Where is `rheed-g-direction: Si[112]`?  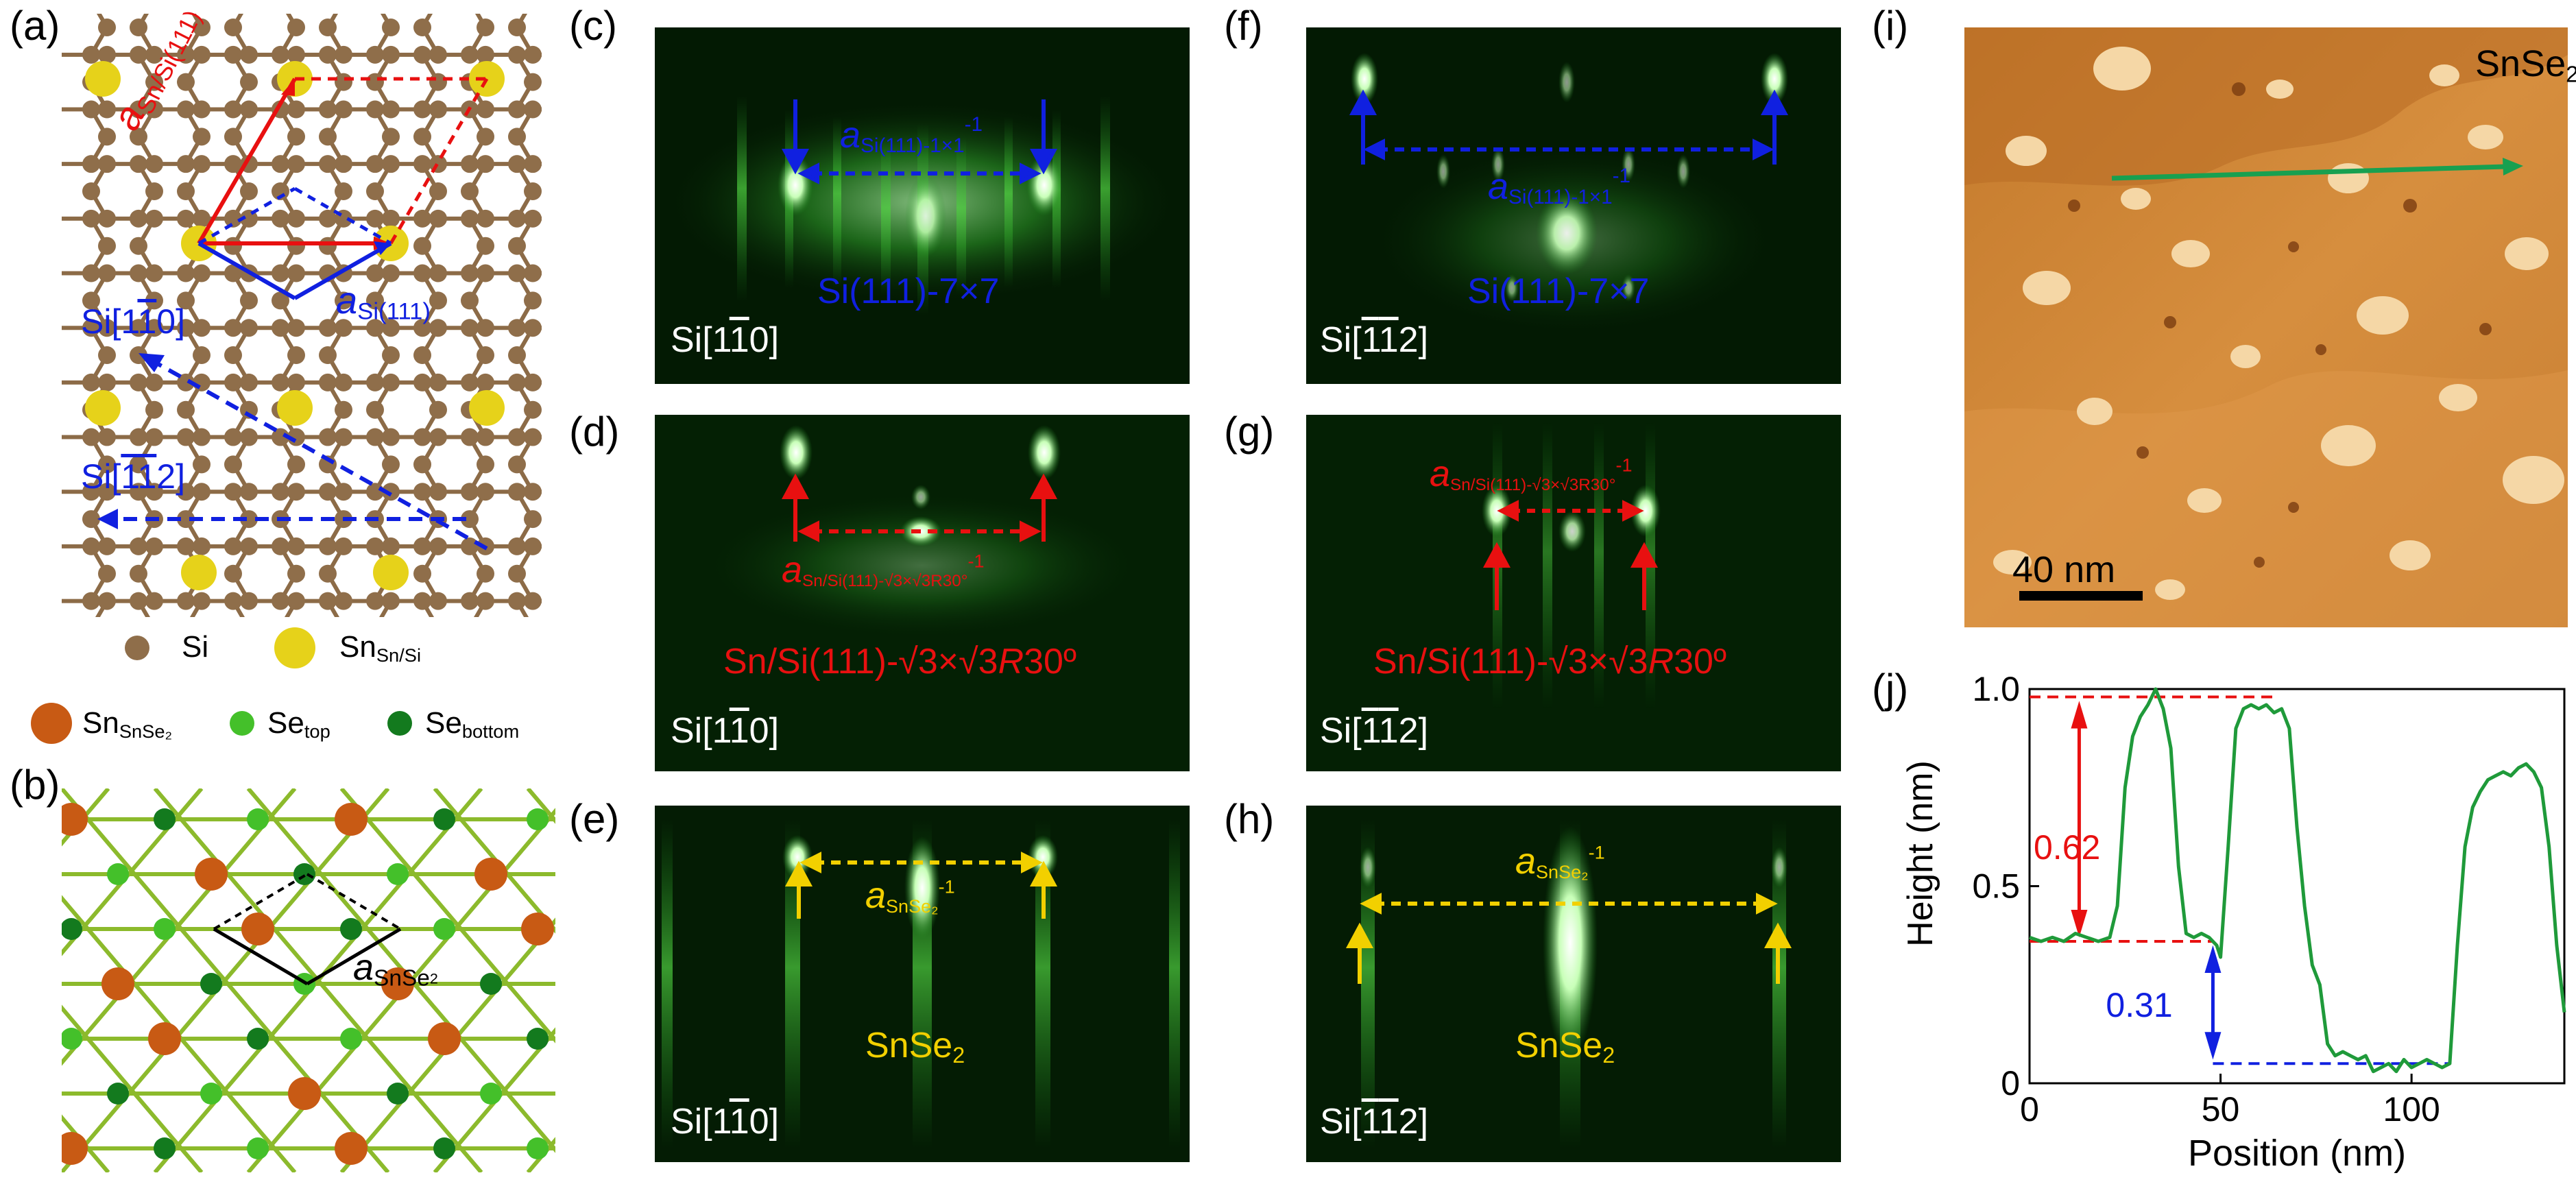
rheed-g-direction: Si[112] is located at coordinates (1375, 731).